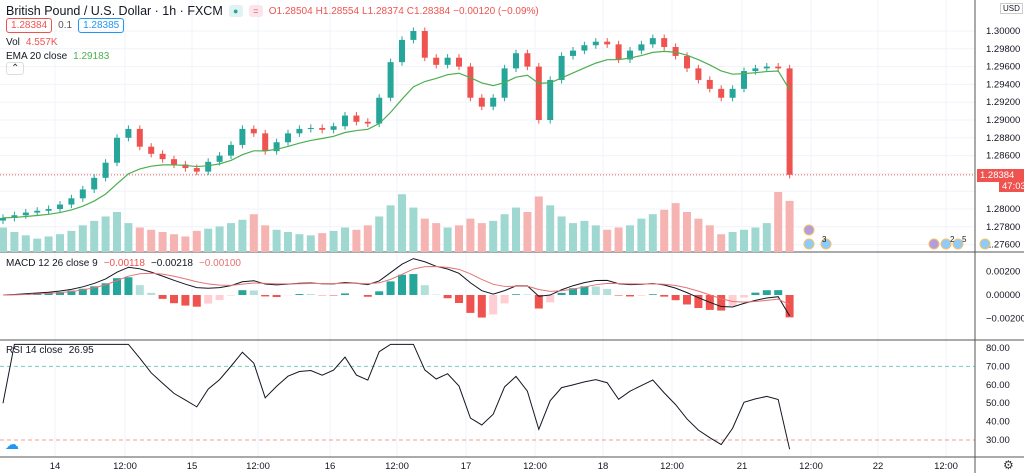 The height and width of the screenshot is (473, 1024). What do you see at coordinates (13, 42) in the screenshot?
I see `vol-label: Vol` at bounding box center [13, 42].